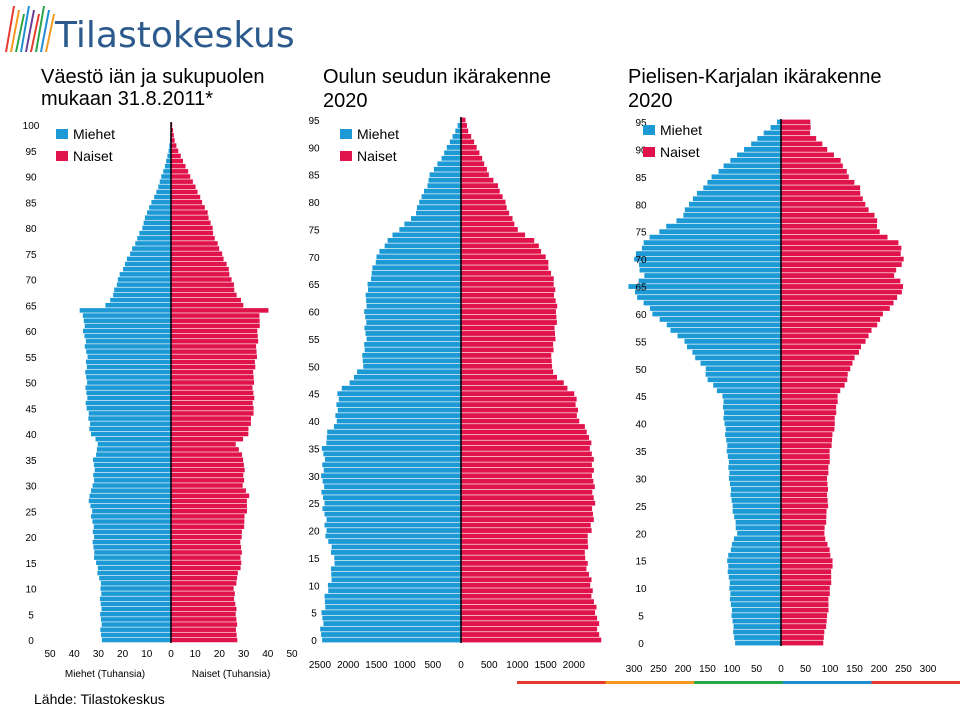 The width and height of the screenshot is (960, 708). I want to click on y-tick-label: 70, so click(31, 281).